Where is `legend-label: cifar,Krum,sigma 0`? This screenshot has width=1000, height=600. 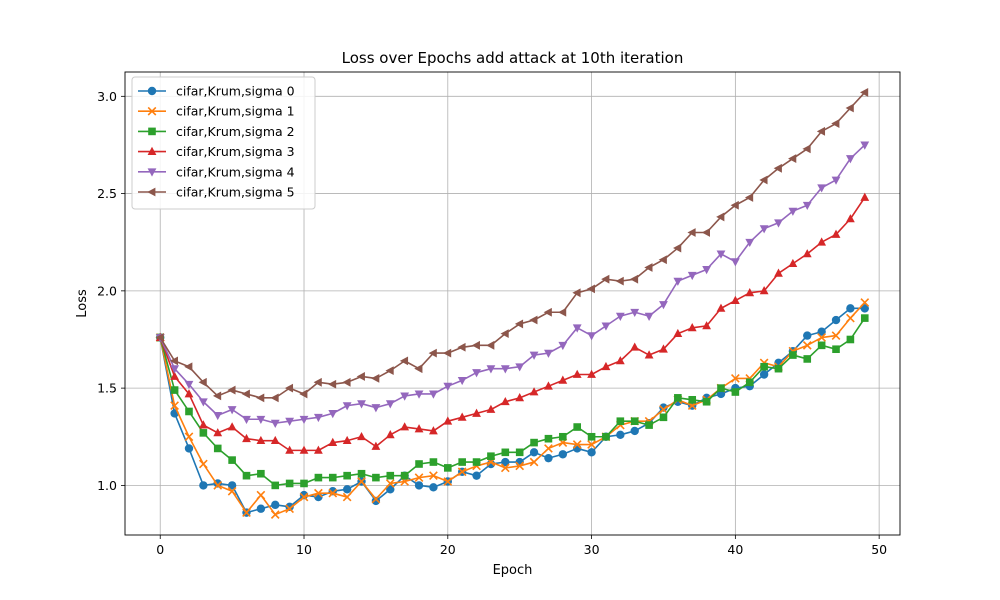
legend-label: cifar,Krum,sigma 0 is located at coordinates (235, 91).